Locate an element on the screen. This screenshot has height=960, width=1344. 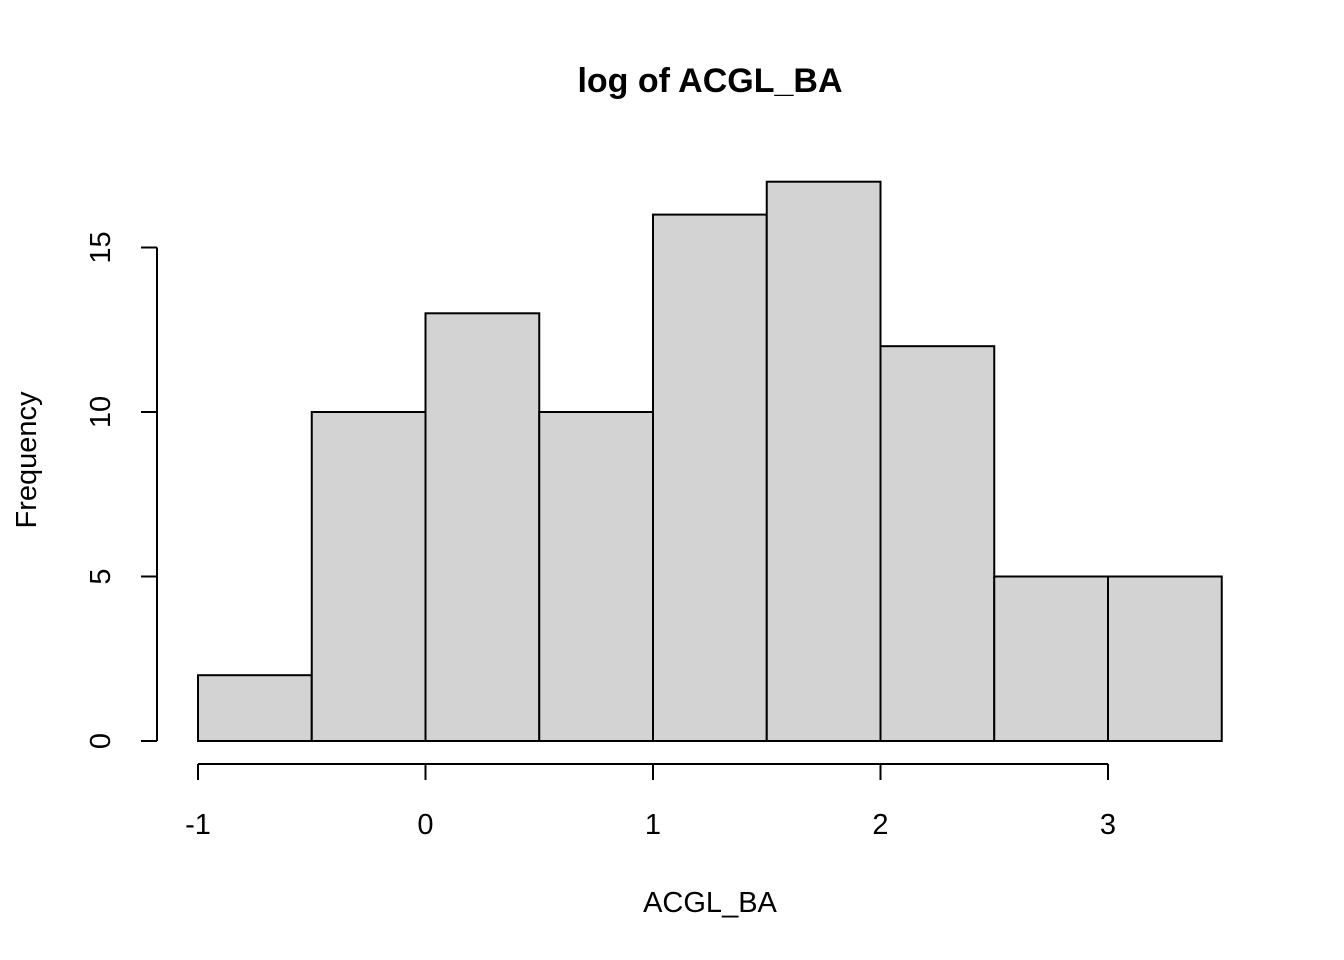
y-tick-label-3: 15 is located at coordinates (101, 247).